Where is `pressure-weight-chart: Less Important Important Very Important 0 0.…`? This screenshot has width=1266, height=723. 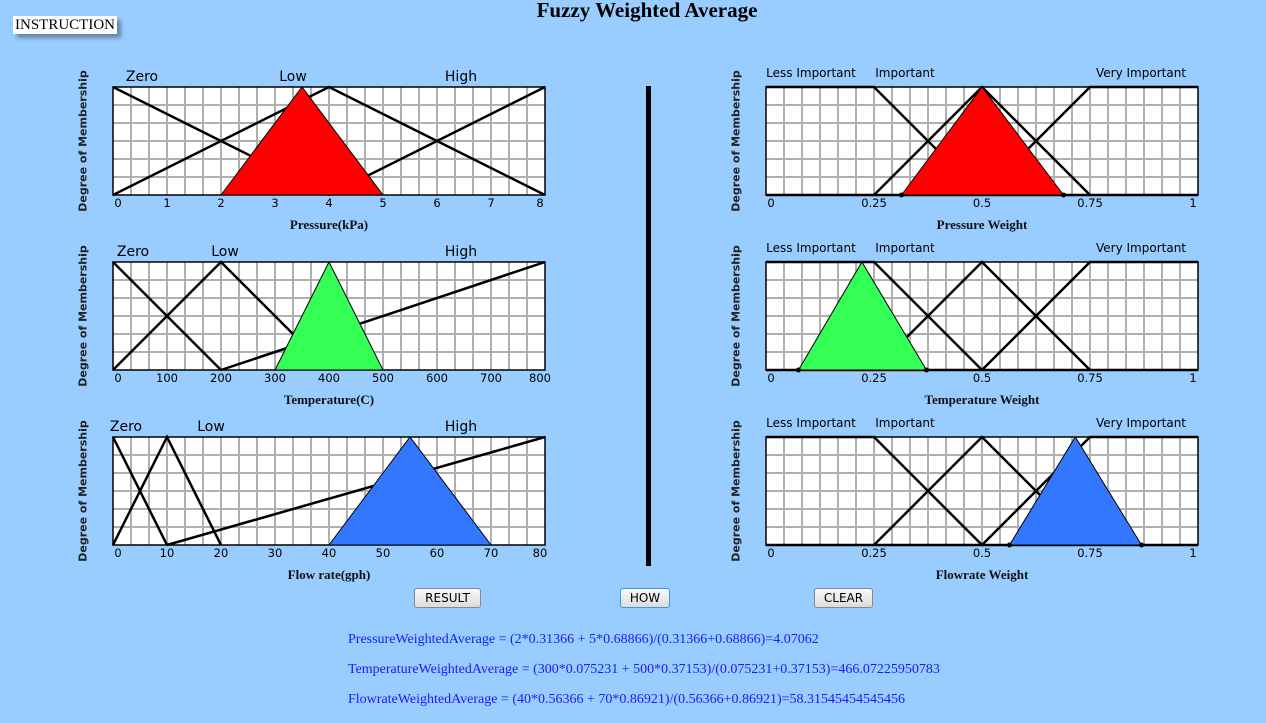 pressure-weight-chart: Less Important Important Very Important 0 0.… is located at coordinates (964, 149).